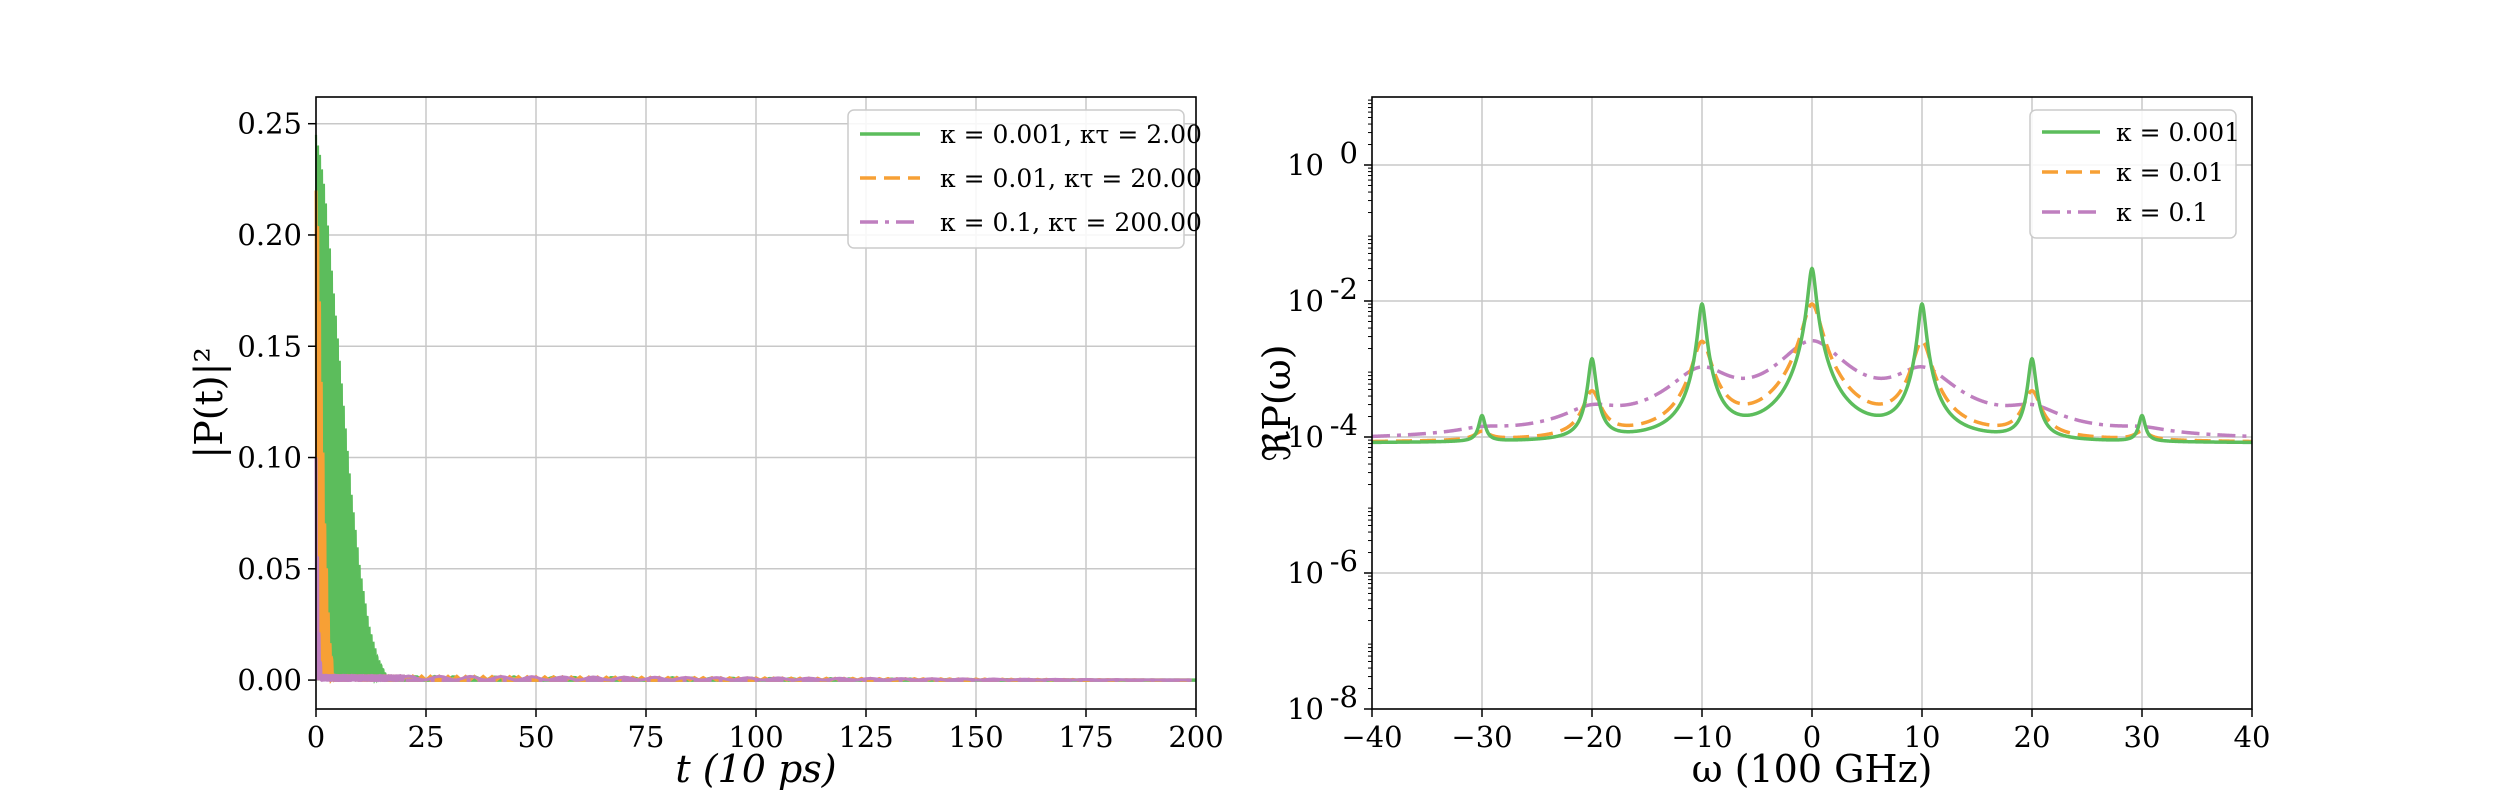 Image resolution: width=2500 pixels, height=800 pixels. I want to click on left-x-tick-label: 100, so click(755, 737).